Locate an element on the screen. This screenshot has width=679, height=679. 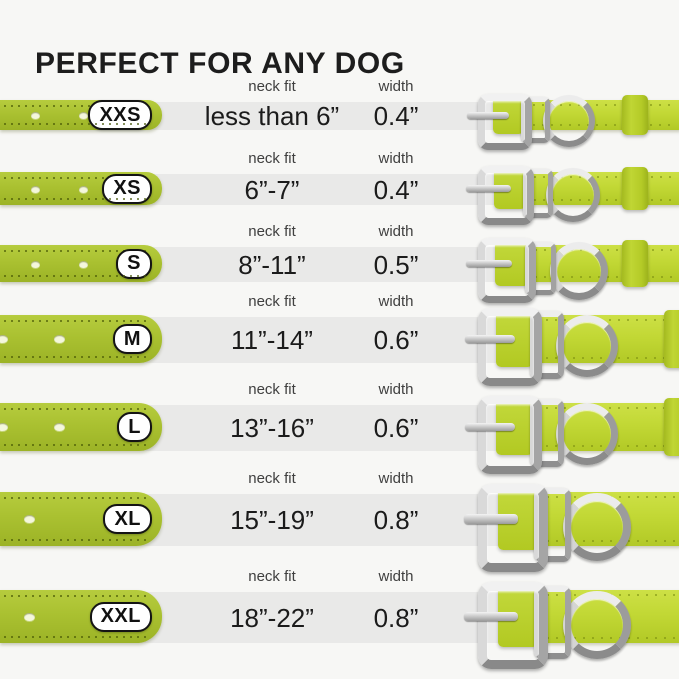
size-row-xs: neck fit width 6”-7” 0.4” XS is located at coordinates (339, 188).